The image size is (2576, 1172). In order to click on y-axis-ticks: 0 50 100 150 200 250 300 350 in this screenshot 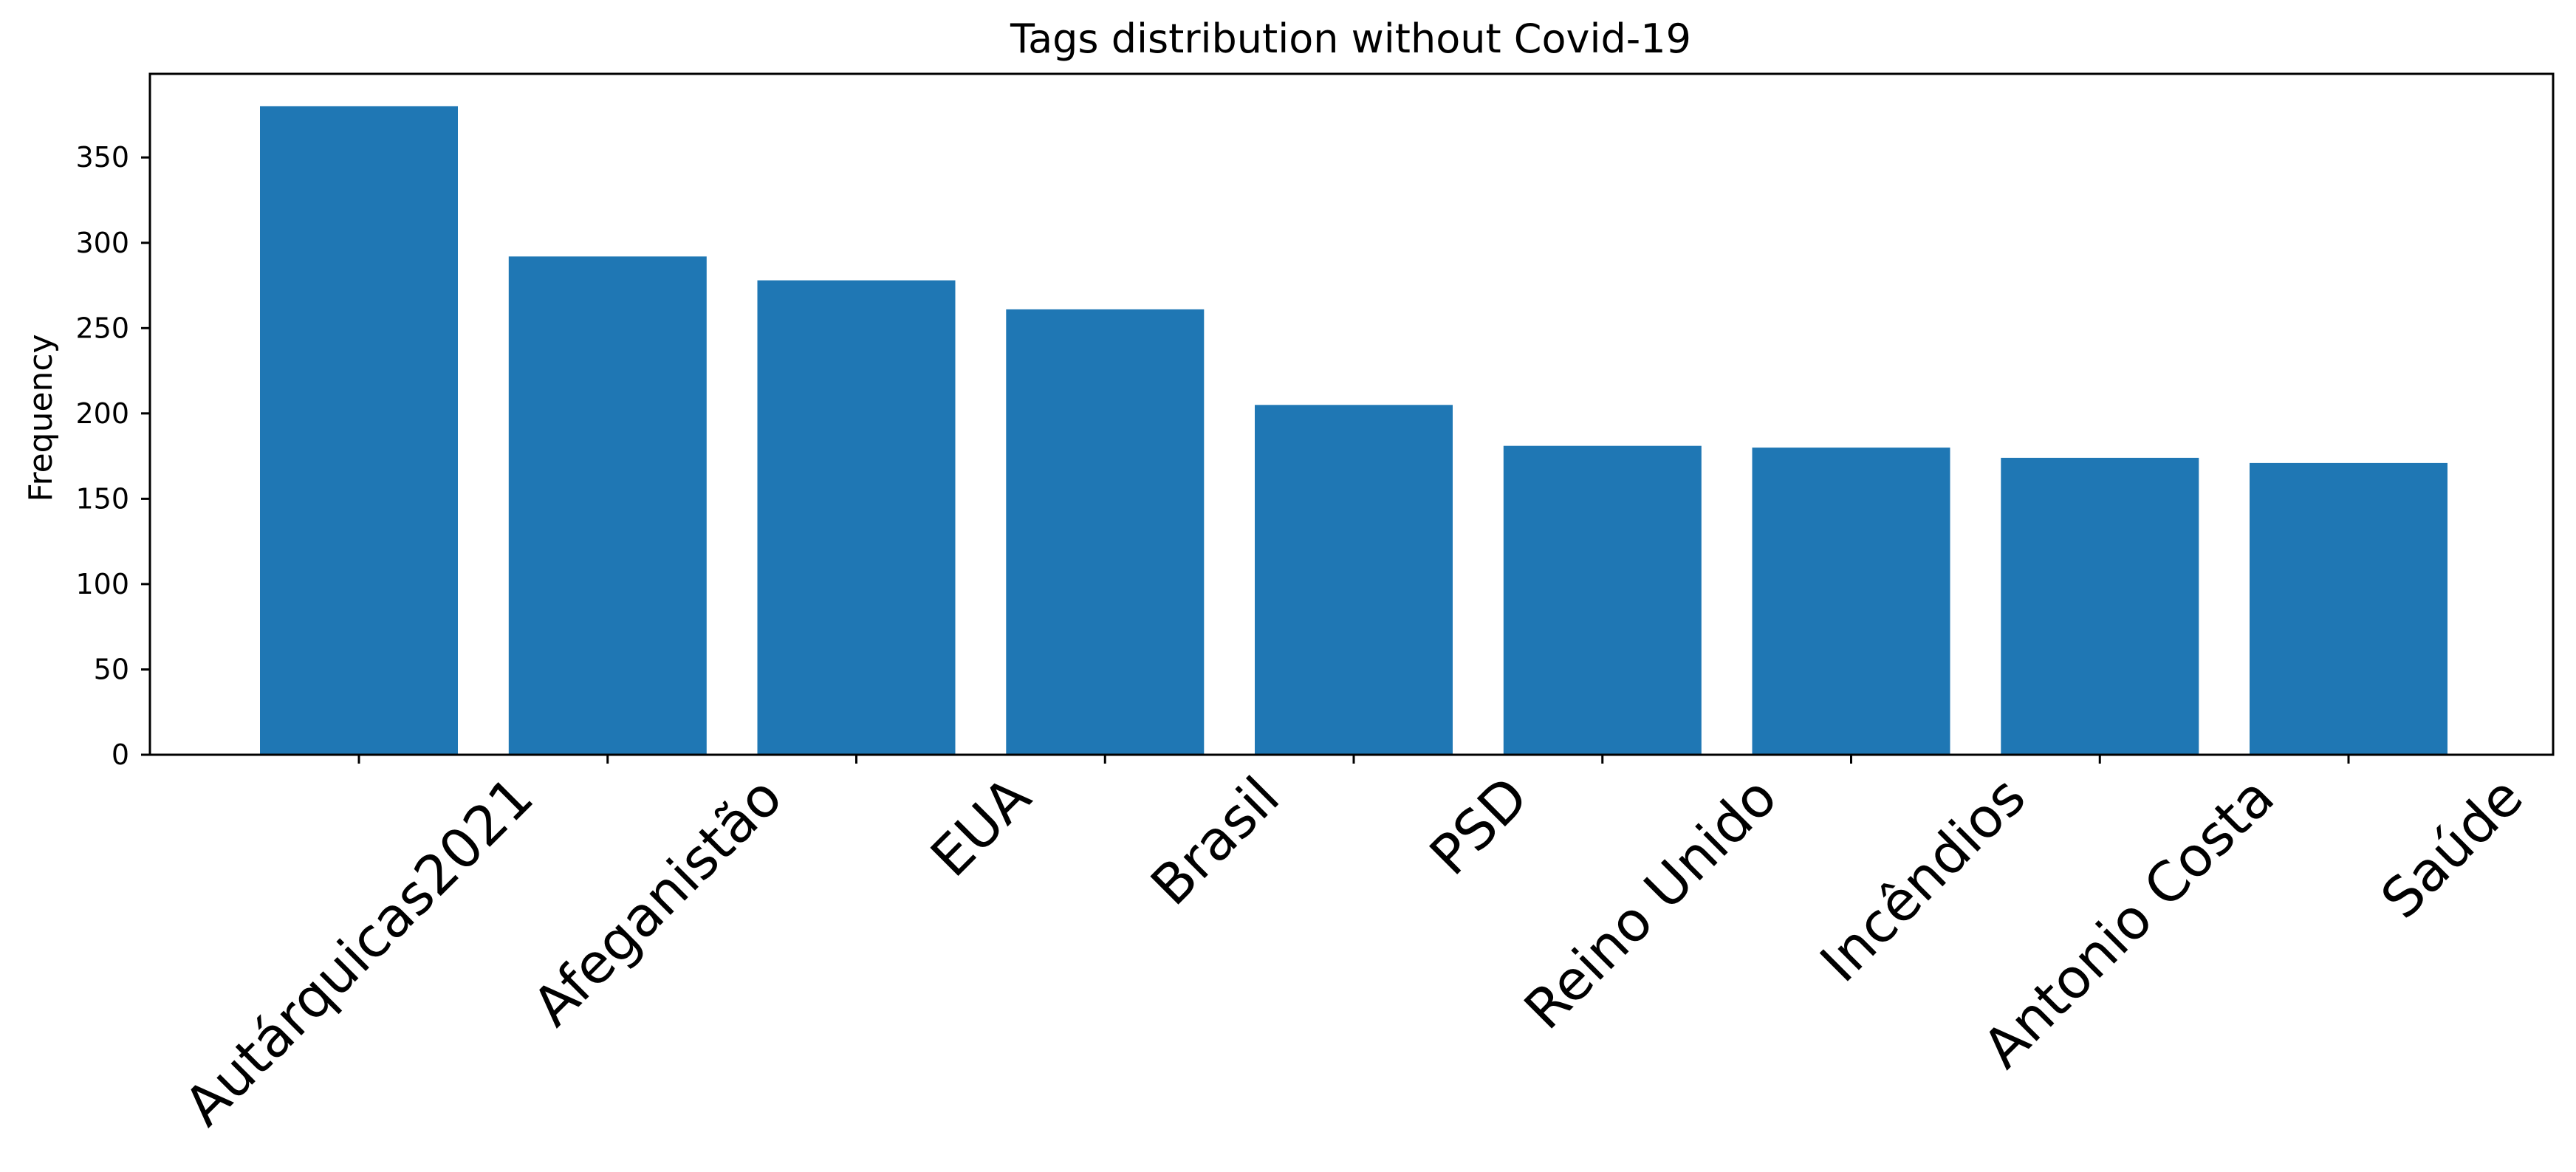, I will do `click(112, 456)`.